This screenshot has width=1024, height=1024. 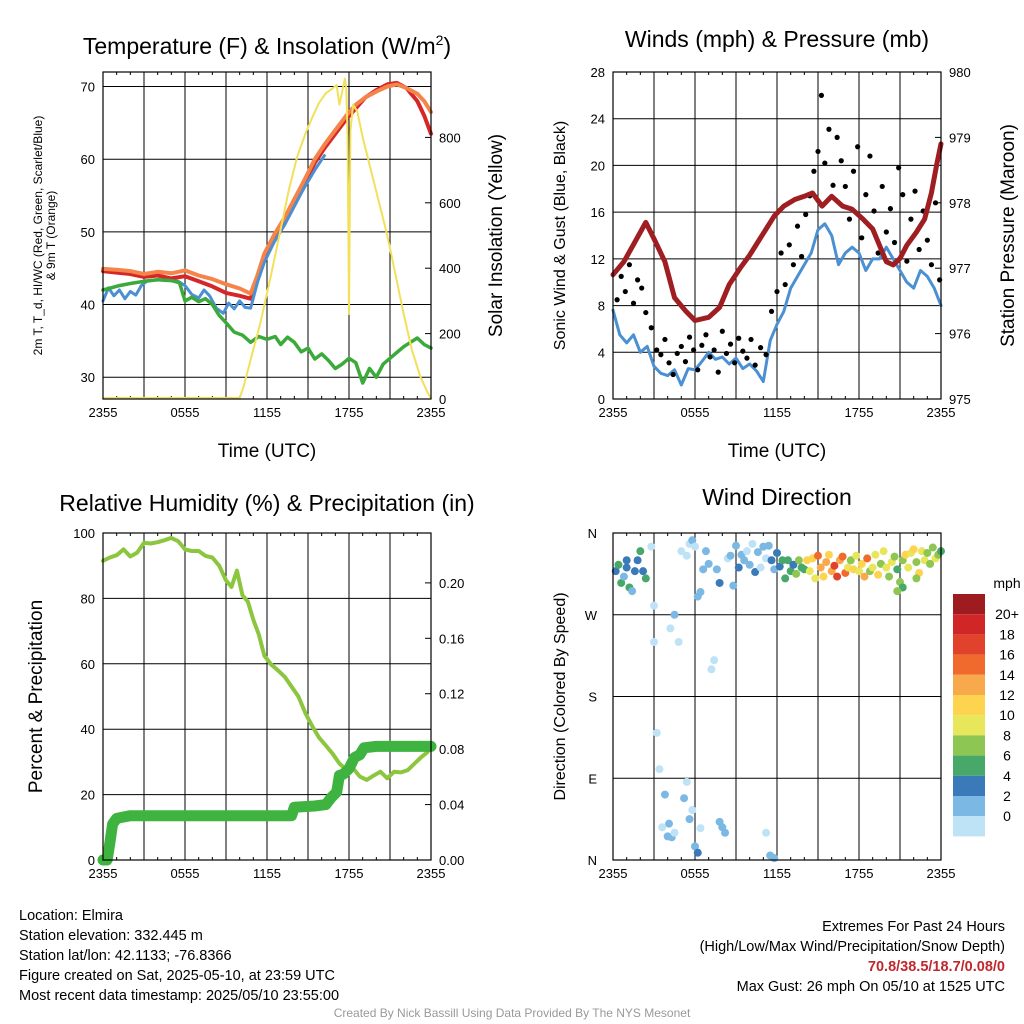 What do you see at coordinates (71, 916) in the screenshot?
I see `location-text: Location: Elmira` at bounding box center [71, 916].